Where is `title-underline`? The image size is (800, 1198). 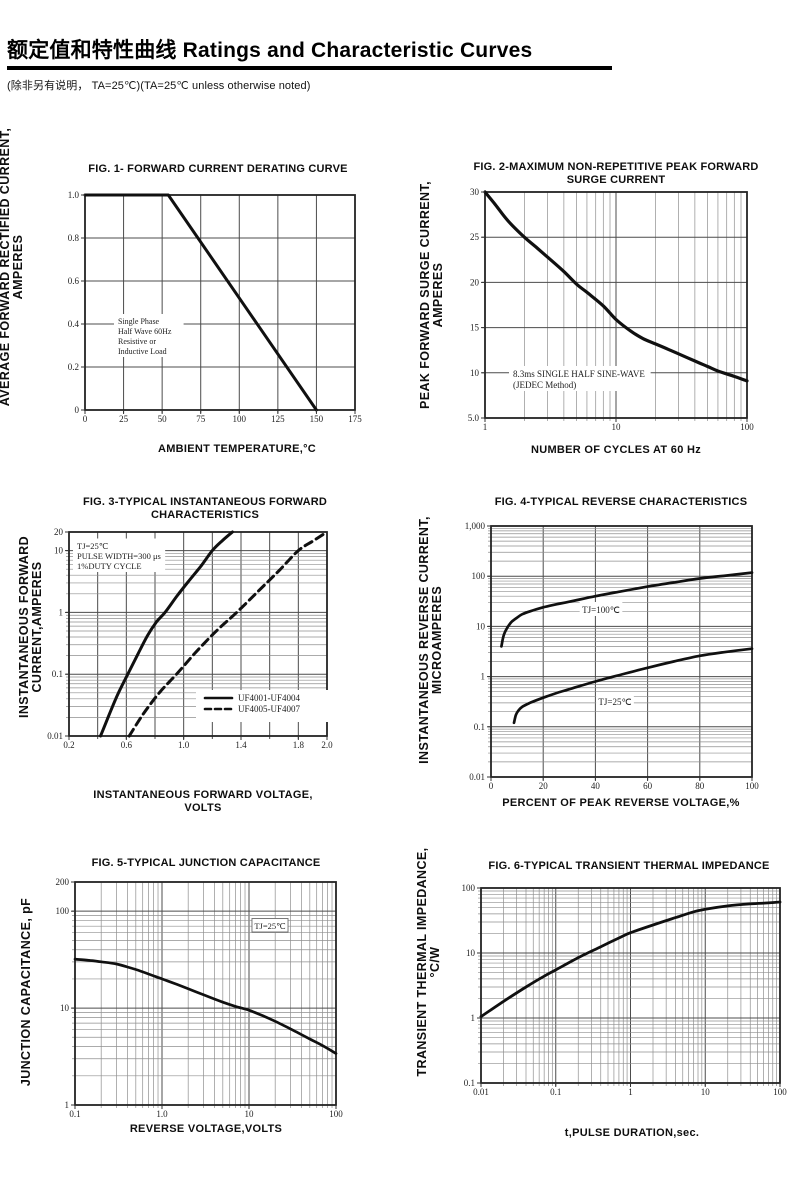
title-underline is located at coordinates (309, 68).